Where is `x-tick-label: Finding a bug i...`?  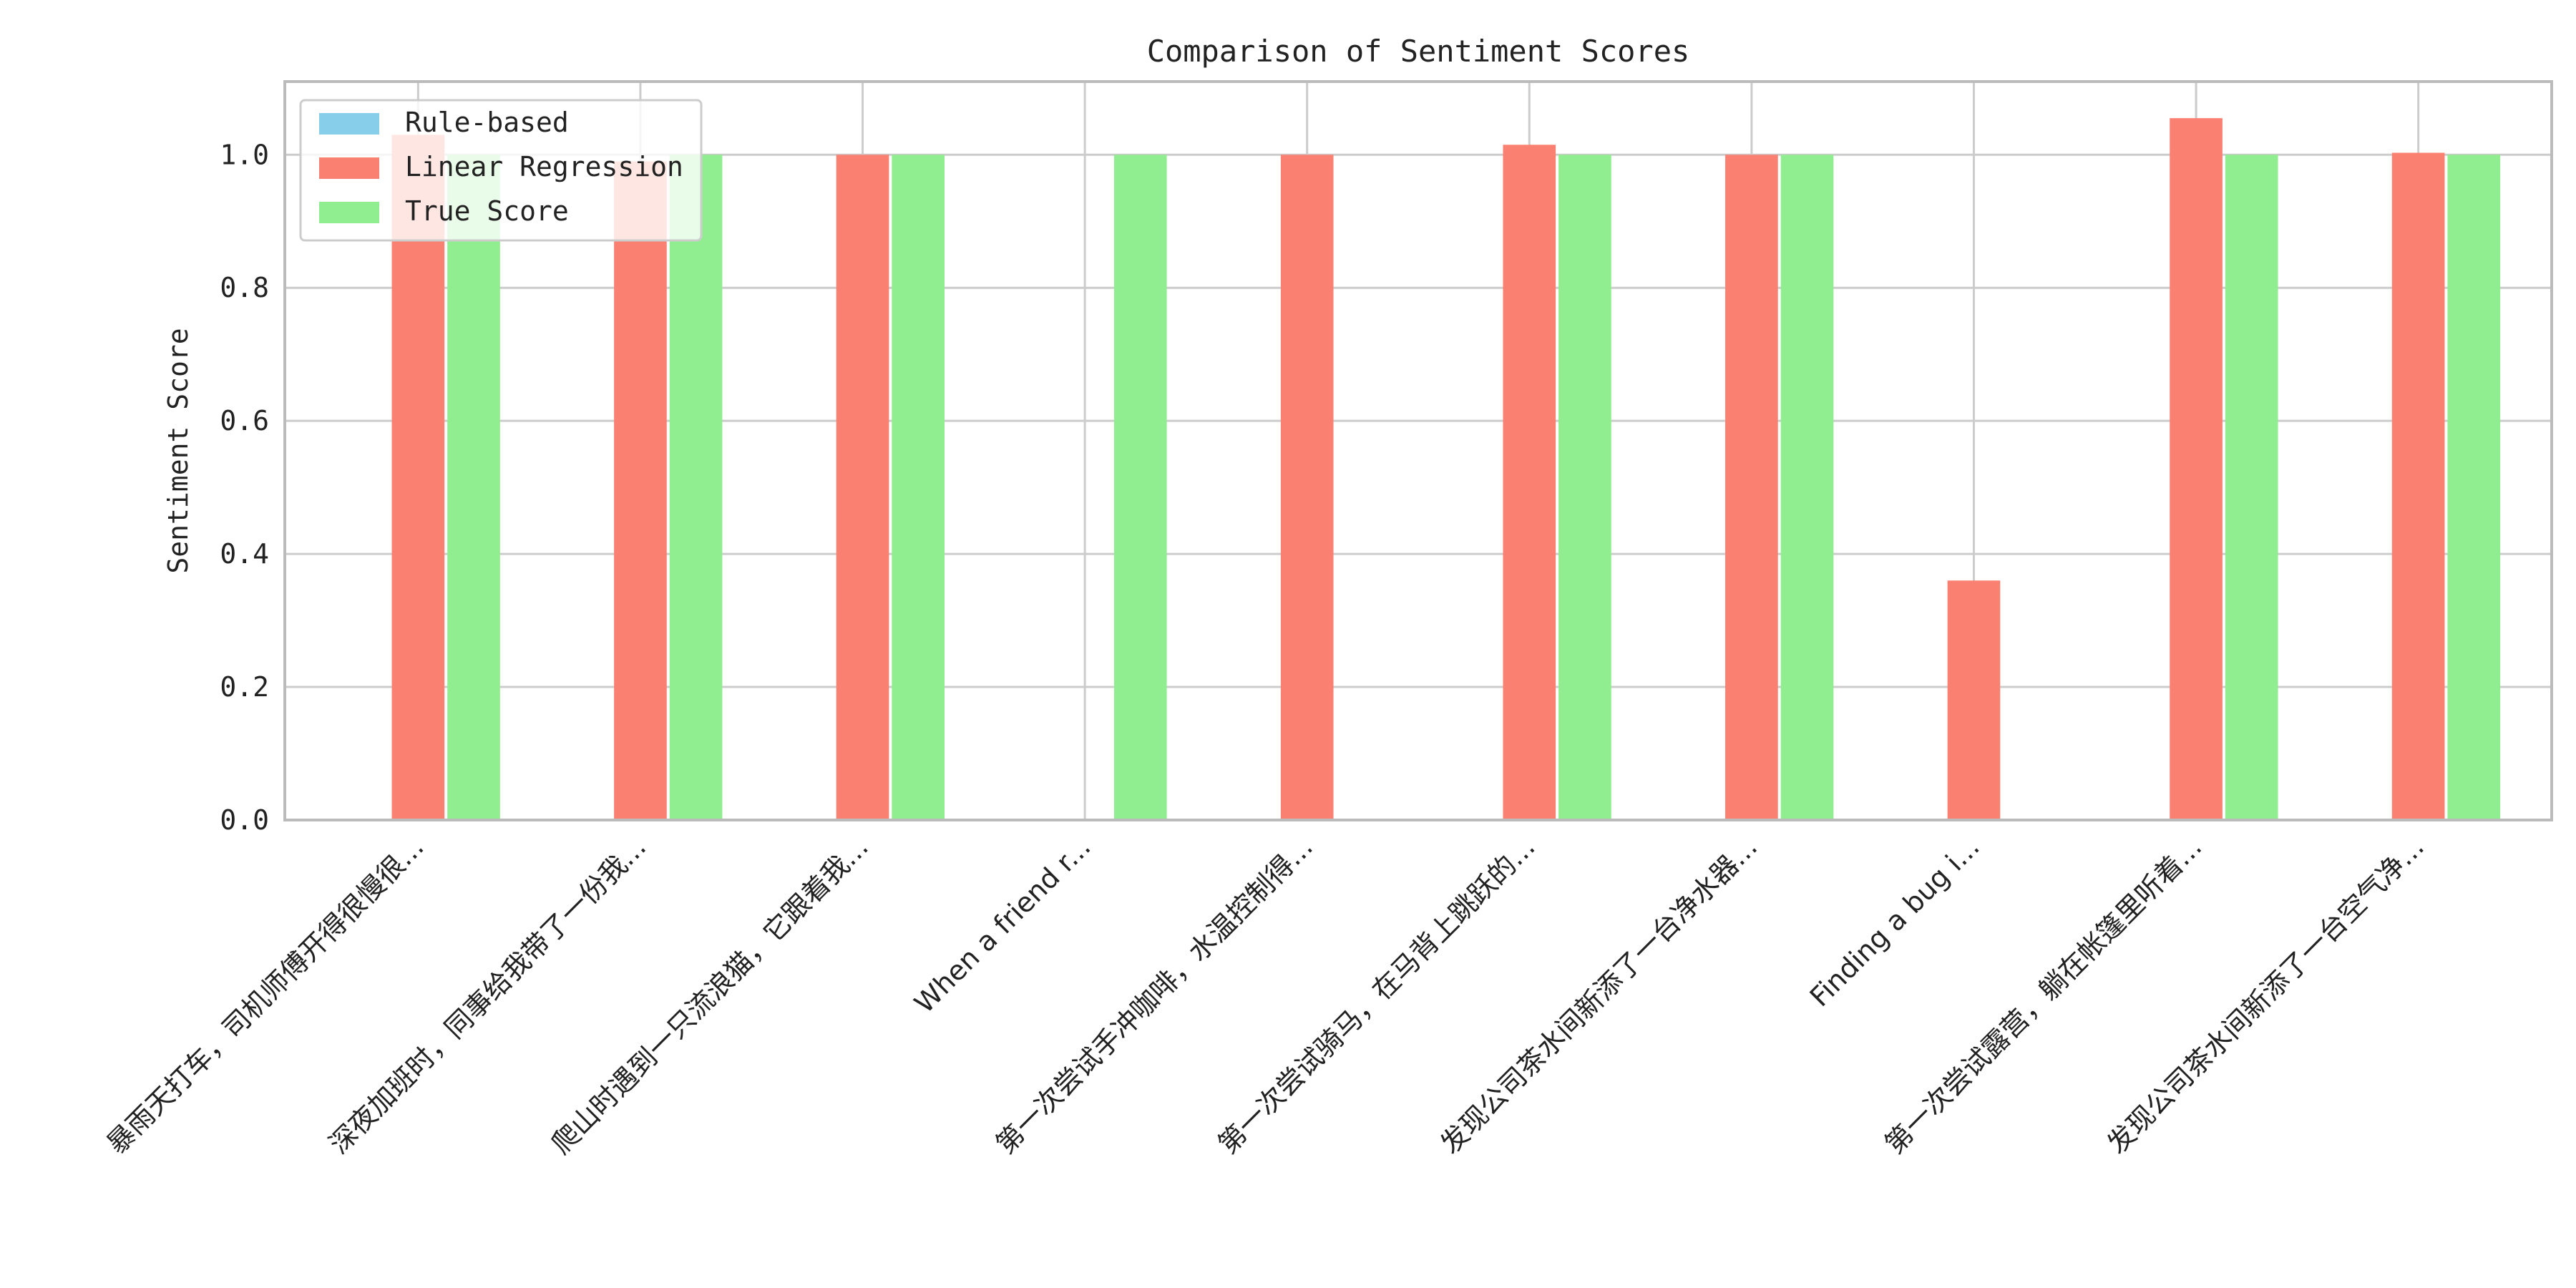
x-tick-label: Finding a bug i... is located at coordinates (1895, 922).